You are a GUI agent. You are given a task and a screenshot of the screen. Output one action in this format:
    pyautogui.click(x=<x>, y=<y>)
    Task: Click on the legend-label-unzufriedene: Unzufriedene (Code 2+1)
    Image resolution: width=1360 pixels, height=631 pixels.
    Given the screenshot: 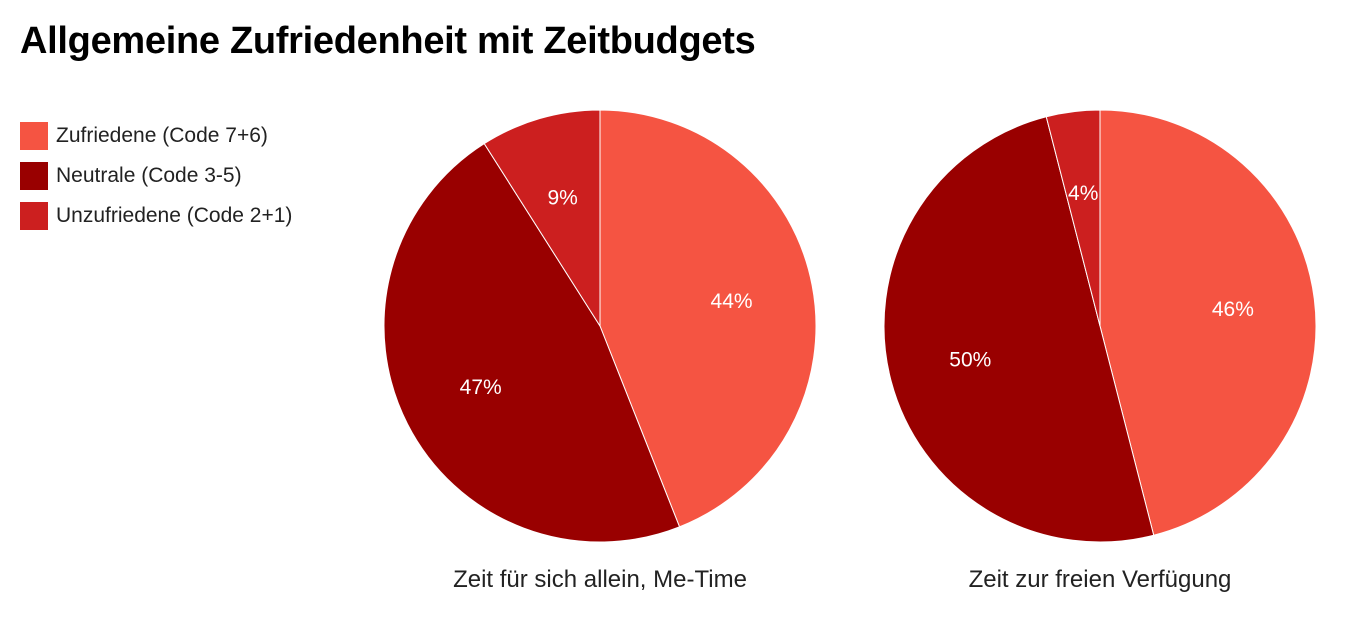 What is the action you would take?
    pyautogui.click(x=174, y=215)
    